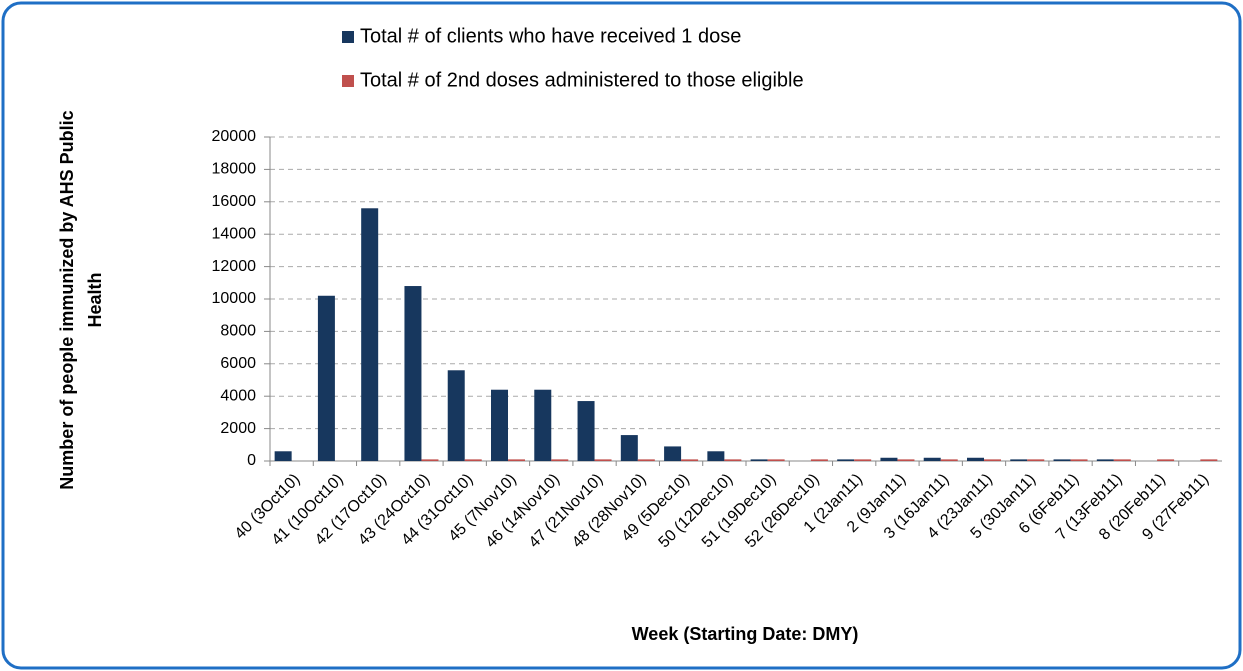 The height and width of the screenshot is (671, 1243). What do you see at coordinates (745, 634) in the screenshot?
I see `x-axis-title: Week (Starting Date: DMY)` at bounding box center [745, 634].